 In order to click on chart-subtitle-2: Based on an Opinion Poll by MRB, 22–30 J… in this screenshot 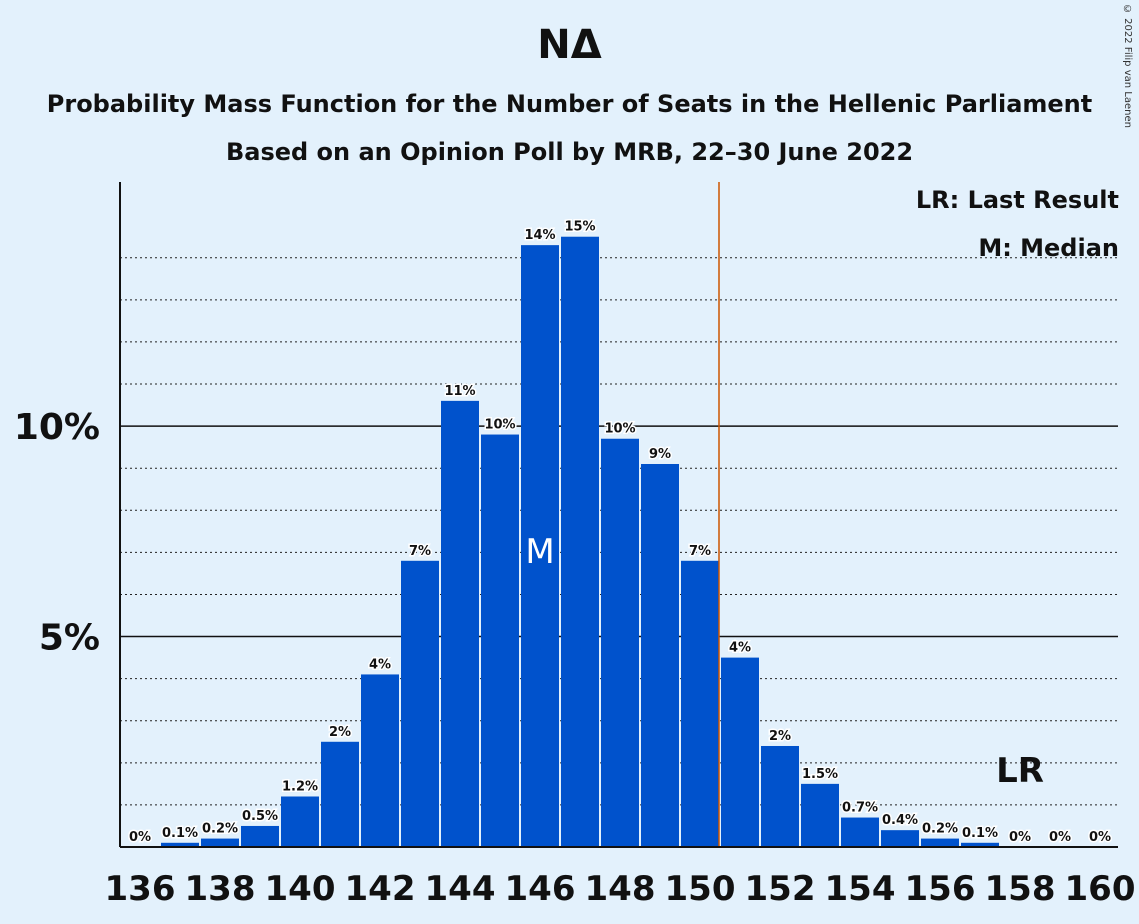, I will do `click(569, 152)`.